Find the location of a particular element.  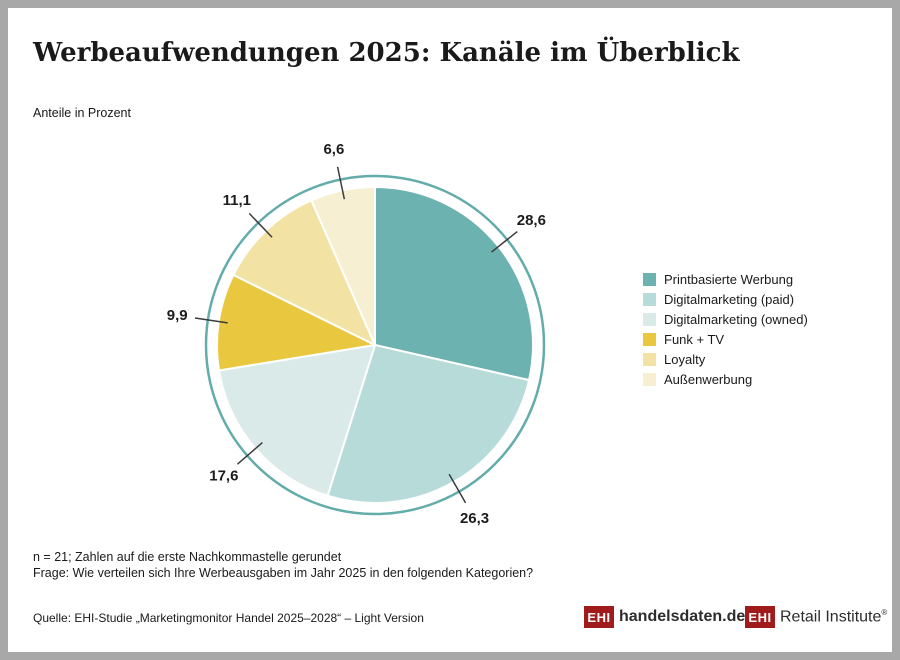

pie-value-label: 26,3 is located at coordinates (474, 518).